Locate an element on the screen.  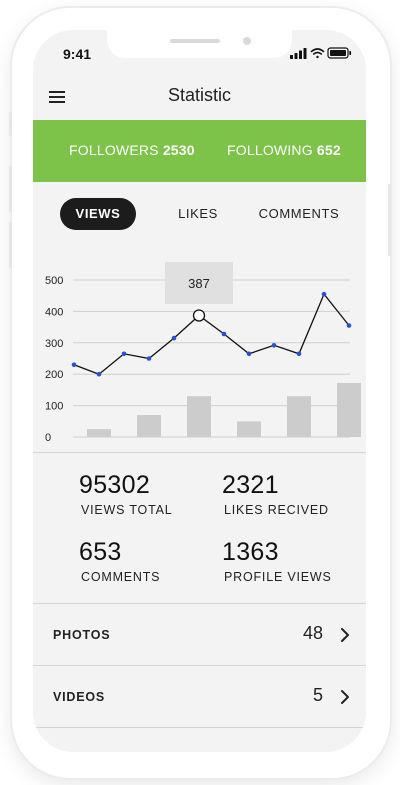
nav-bar: Statistic is located at coordinates (199, 98).